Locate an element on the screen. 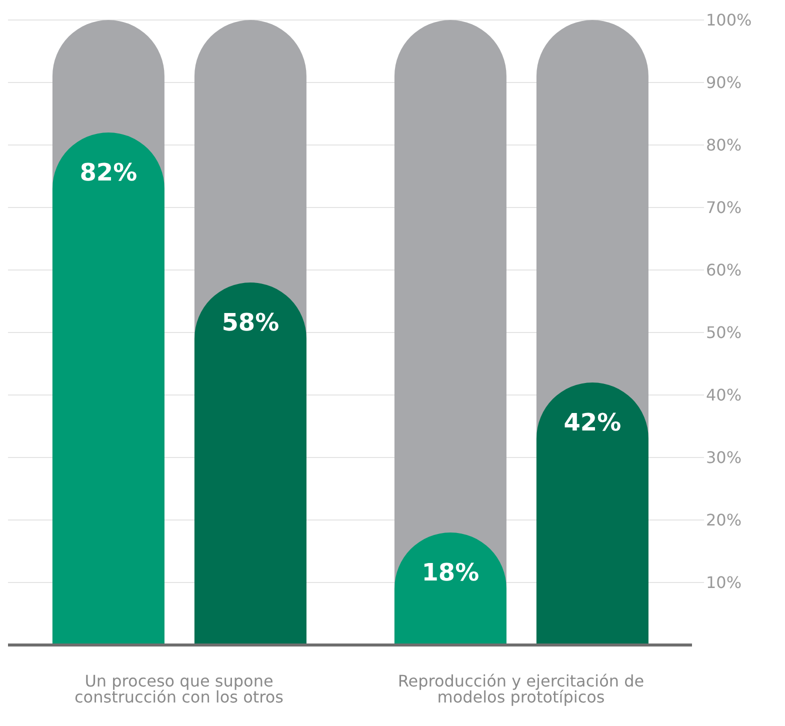 The image size is (785, 726). x-tick-label: Reproducción y ejercitación de modelos prototípicos is located at coordinates (521, 688).